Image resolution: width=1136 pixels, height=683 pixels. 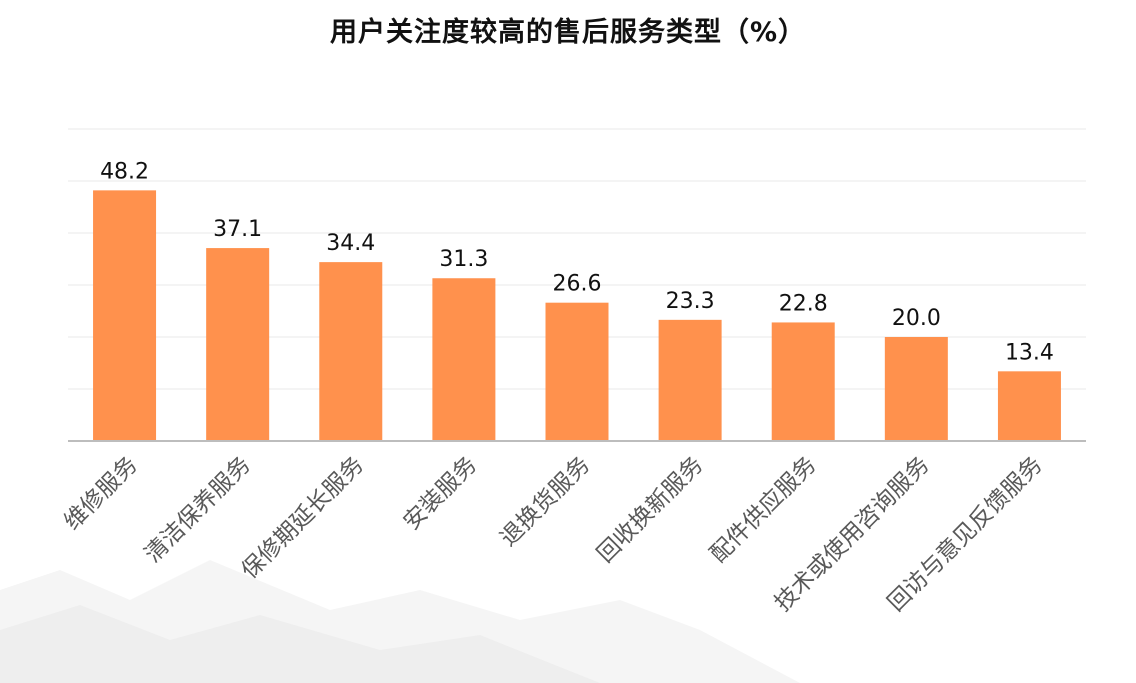 What do you see at coordinates (237, 229) in the screenshot?
I see `data-label: 37.1` at bounding box center [237, 229].